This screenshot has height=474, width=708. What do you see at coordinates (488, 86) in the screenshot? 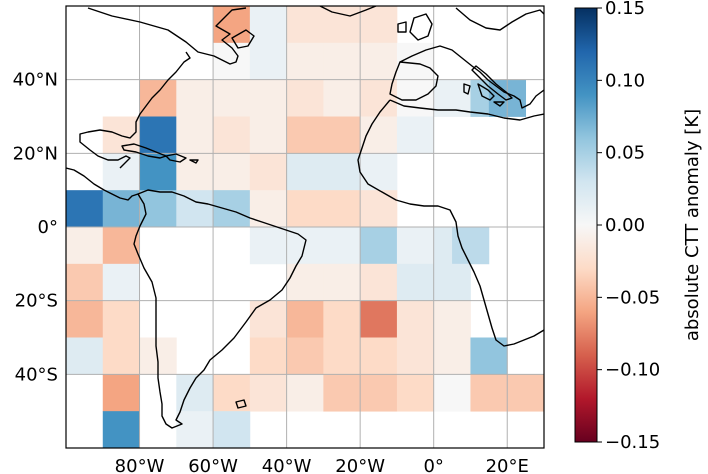
I see `italy-coast` at bounding box center [488, 86].